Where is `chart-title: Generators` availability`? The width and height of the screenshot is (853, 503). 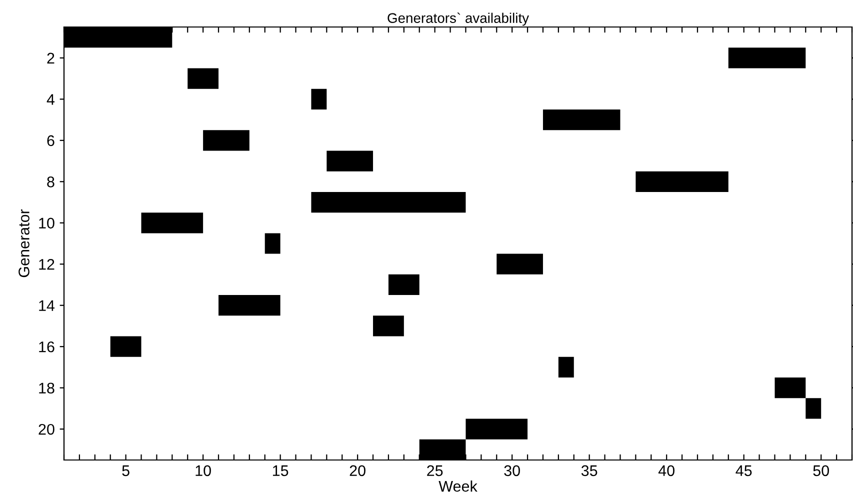 chart-title: Generators` availability is located at coordinates (458, 19).